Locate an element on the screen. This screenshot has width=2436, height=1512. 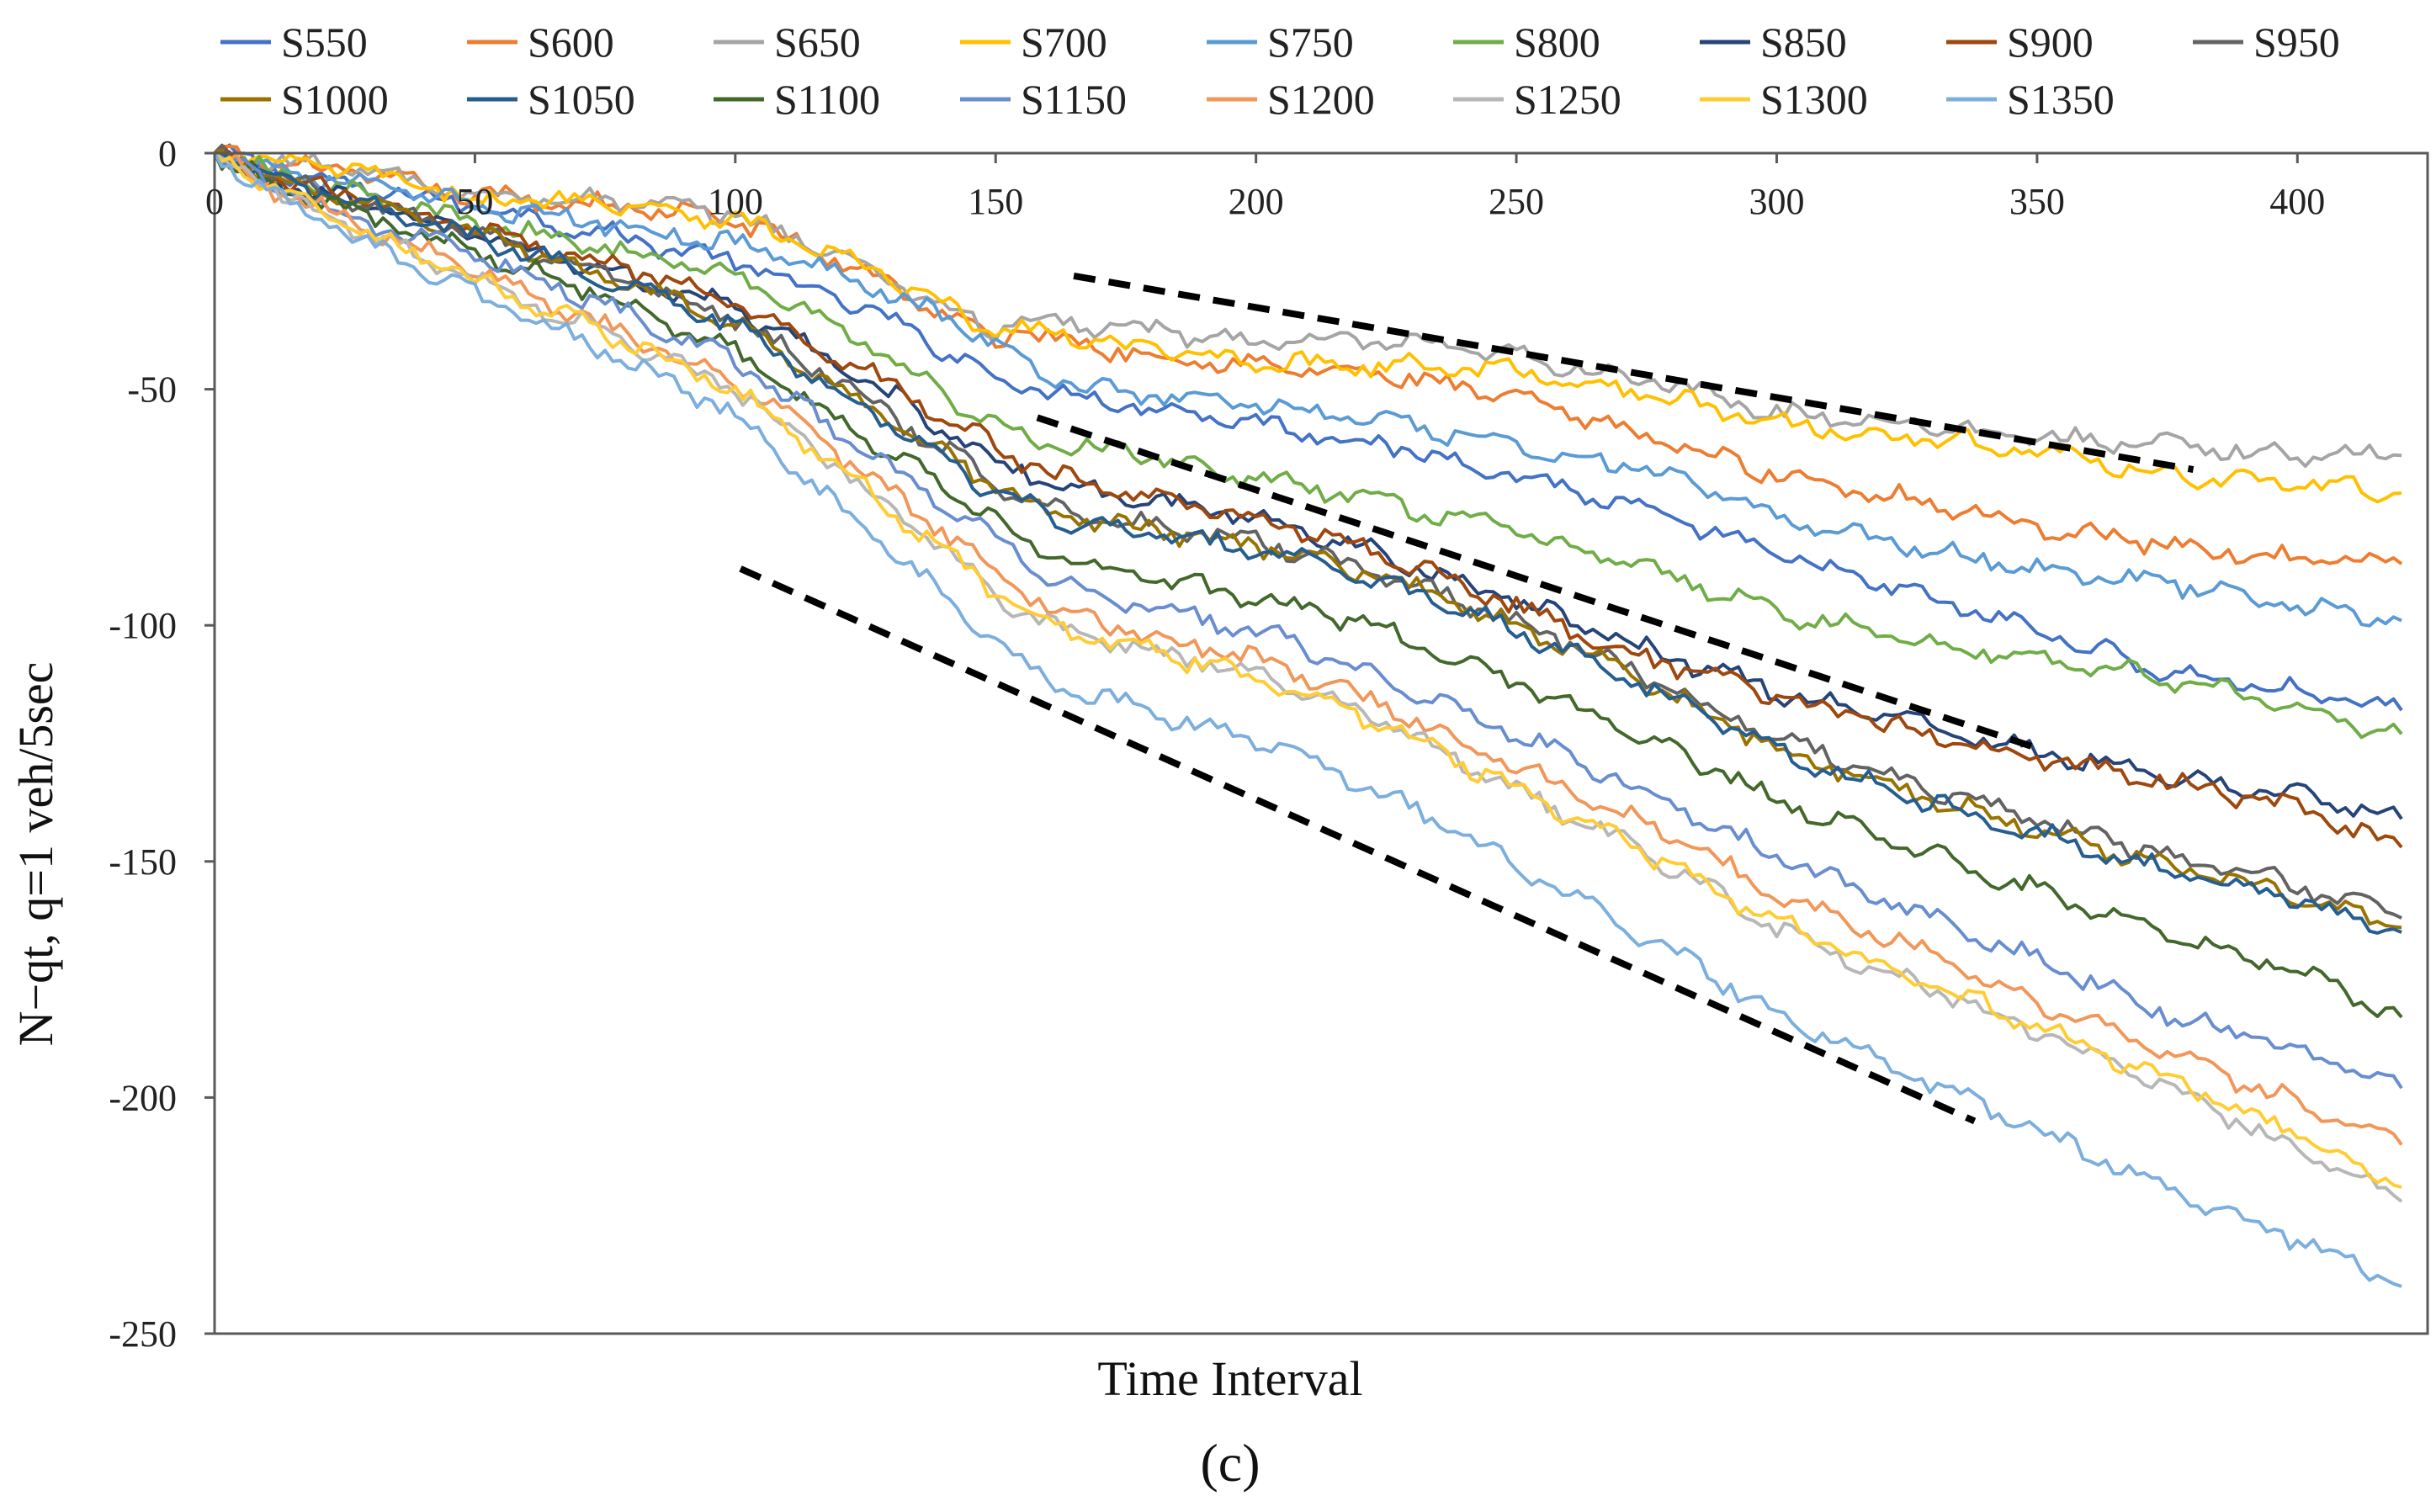
y-tick-label: -200 is located at coordinates (143, 1097).